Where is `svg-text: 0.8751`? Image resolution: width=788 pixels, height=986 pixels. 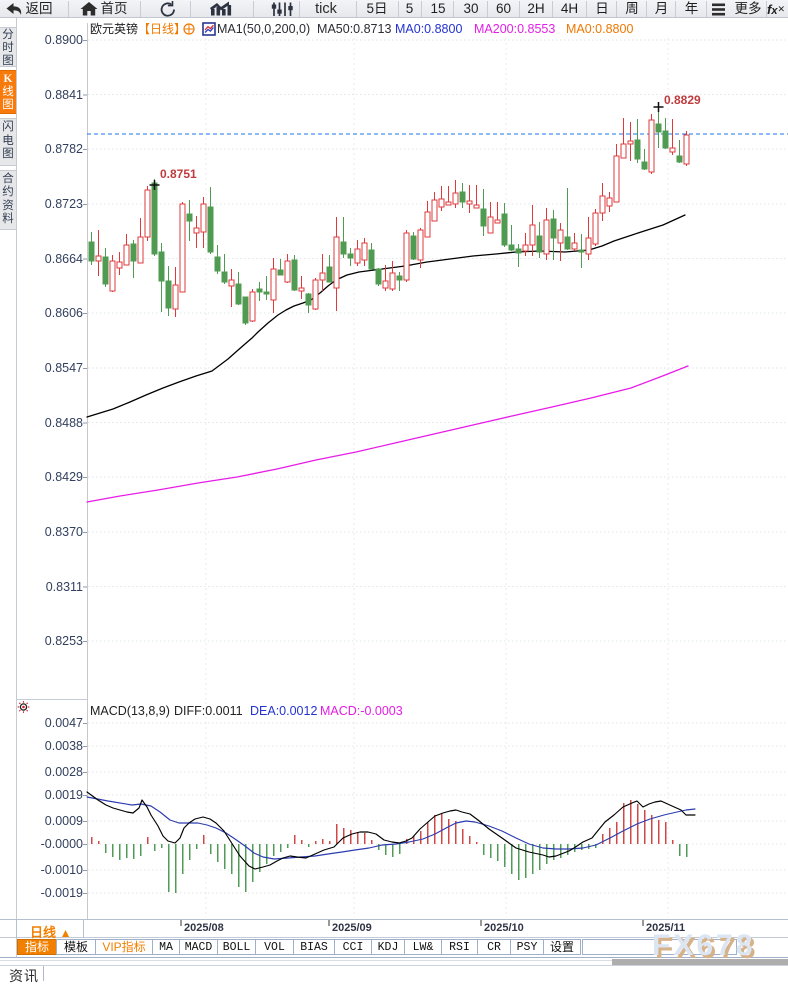 svg-text: 0.8751 is located at coordinates (178, 174).